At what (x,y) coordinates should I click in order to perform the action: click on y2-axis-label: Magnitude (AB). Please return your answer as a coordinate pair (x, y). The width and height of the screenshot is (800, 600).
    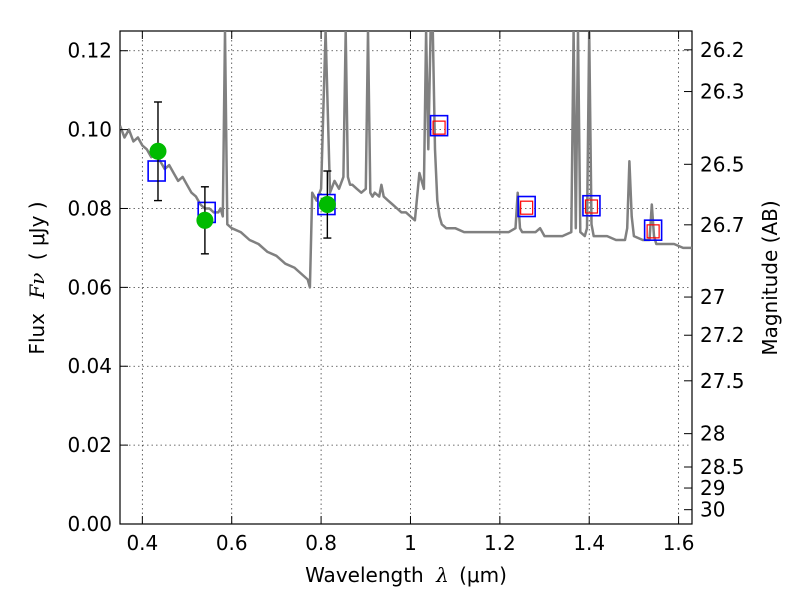
    Looking at the image, I should click on (770, 277).